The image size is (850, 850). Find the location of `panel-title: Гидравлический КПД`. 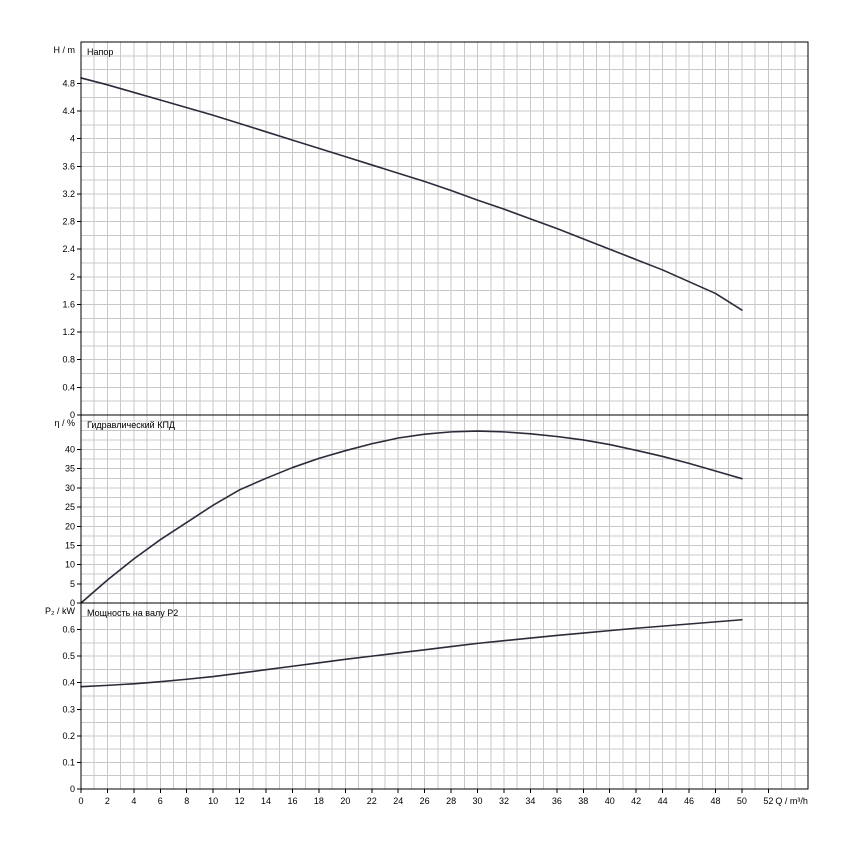

panel-title: Гидравлический КПД is located at coordinates (131, 425).